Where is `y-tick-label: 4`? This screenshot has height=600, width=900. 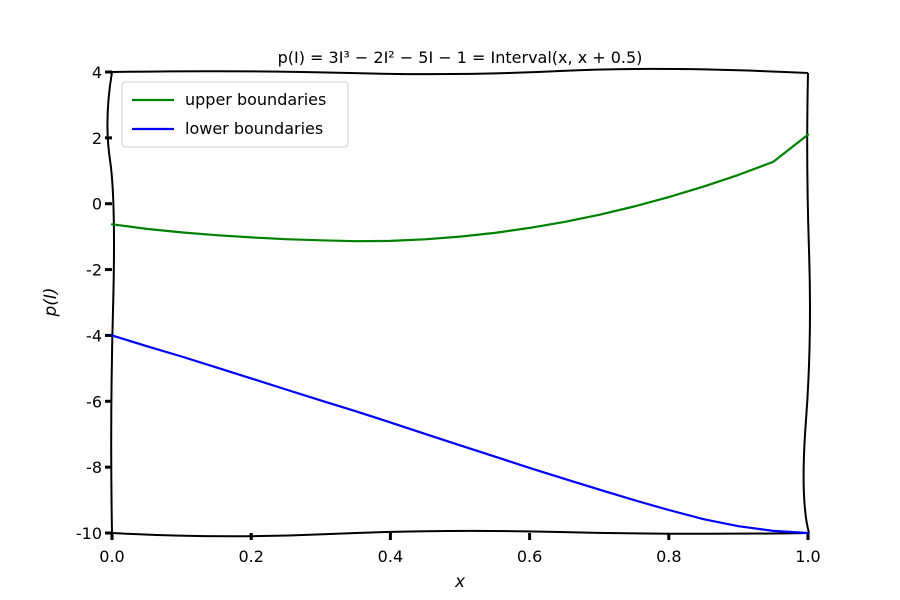
y-tick-label: 4 is located at coordinates (97, 72).